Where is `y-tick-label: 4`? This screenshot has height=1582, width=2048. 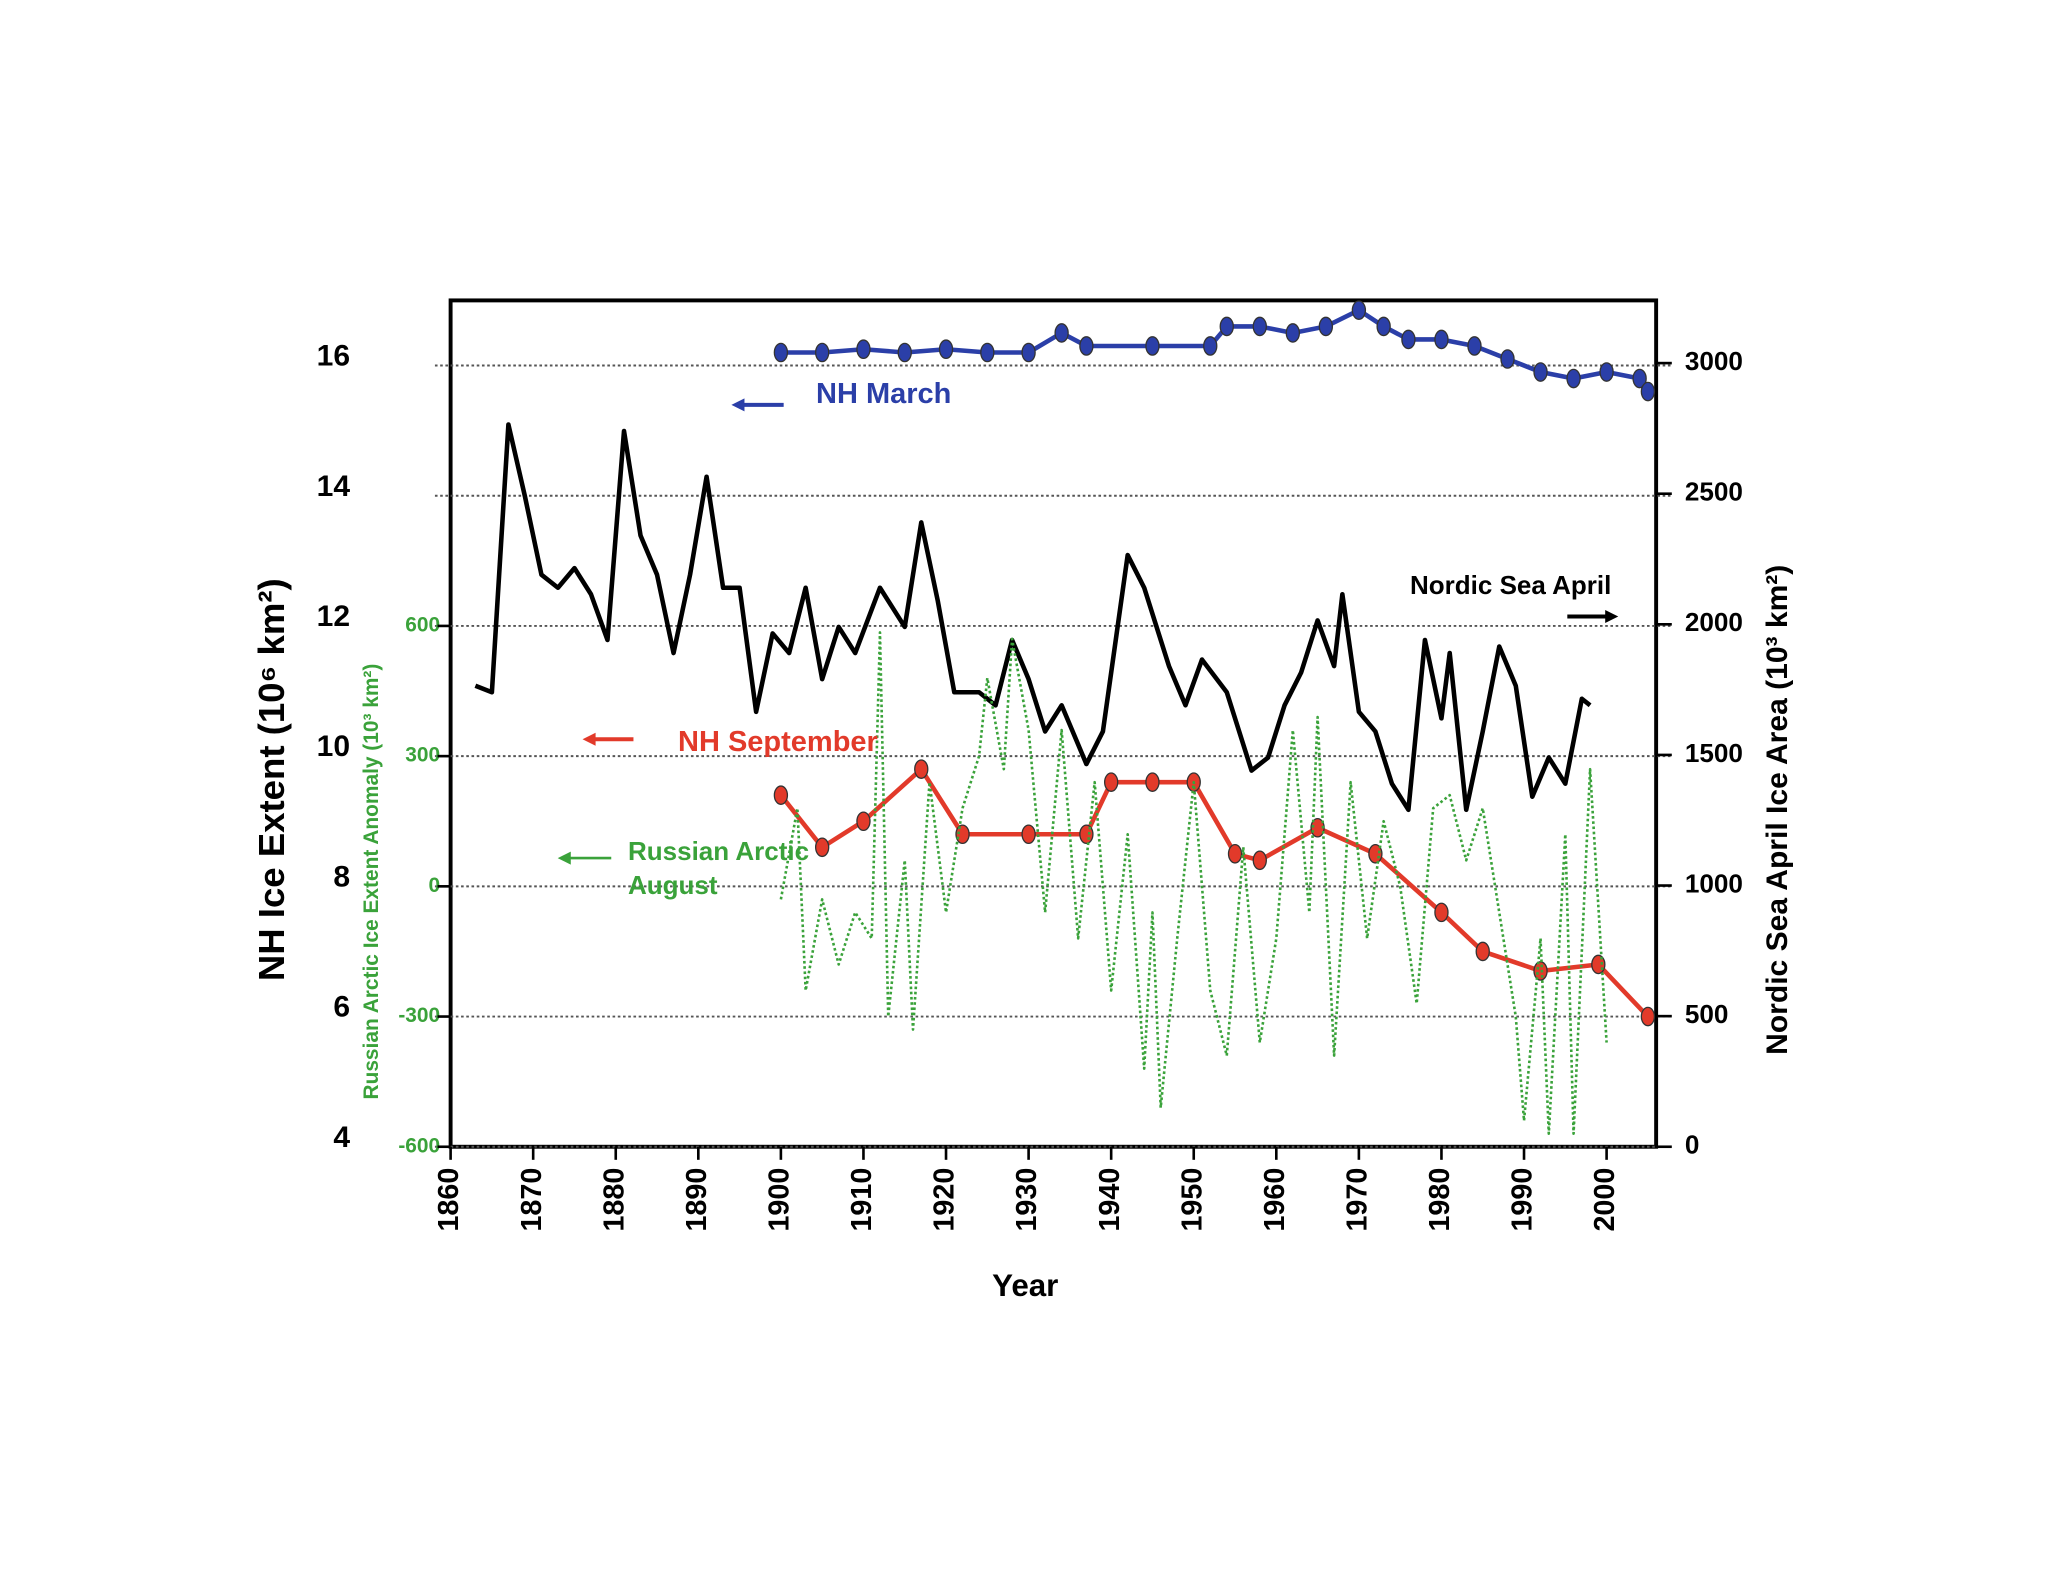 y-tick-label: 4 is located at coordinates (341, 1137).